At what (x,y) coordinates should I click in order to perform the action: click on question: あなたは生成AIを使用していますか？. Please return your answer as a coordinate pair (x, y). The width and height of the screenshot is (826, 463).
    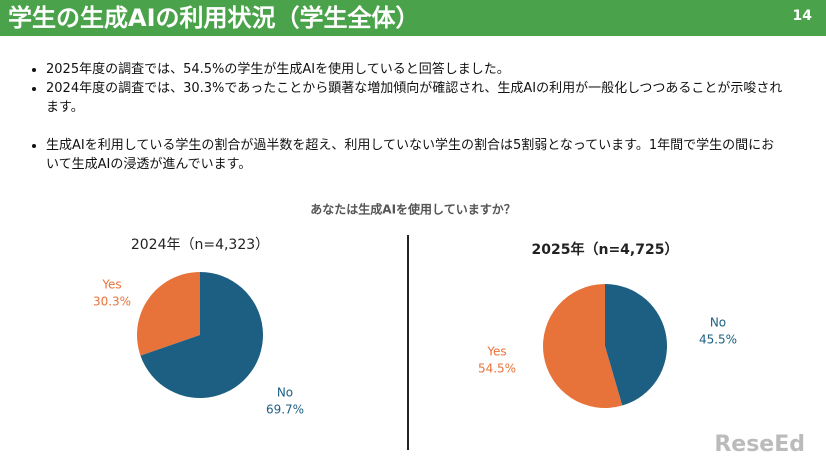
    Looking at the image, I should click on (412, 209).